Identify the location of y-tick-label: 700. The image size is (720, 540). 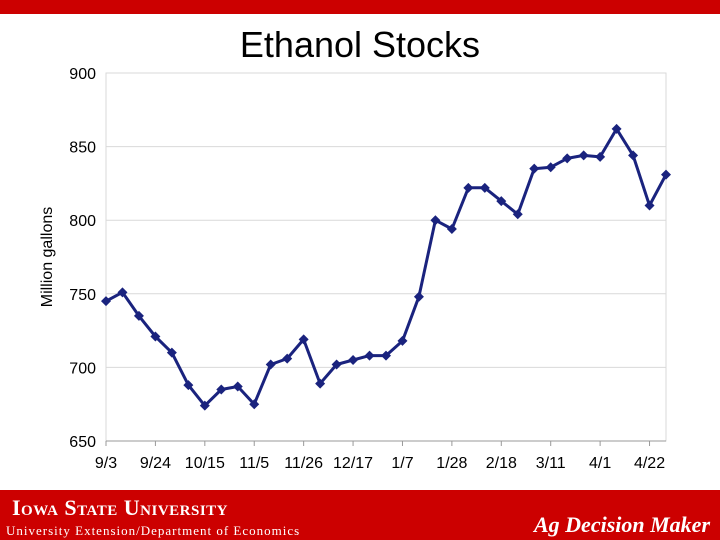
(82, 368).